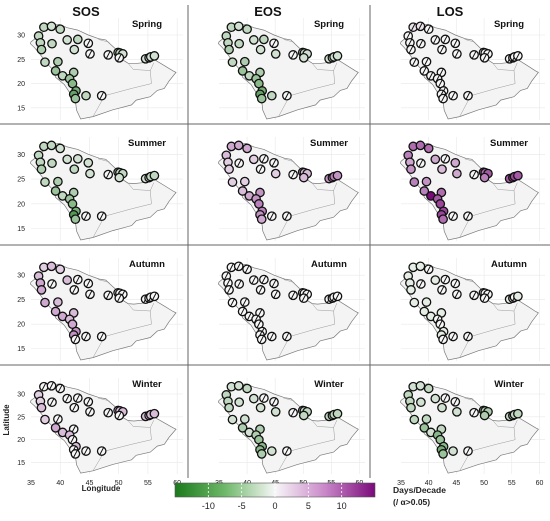  What do you see at coordinates (21, 395) in the screenshot?
I see `y-tick-label: 30` at bounding box center [21, 395].